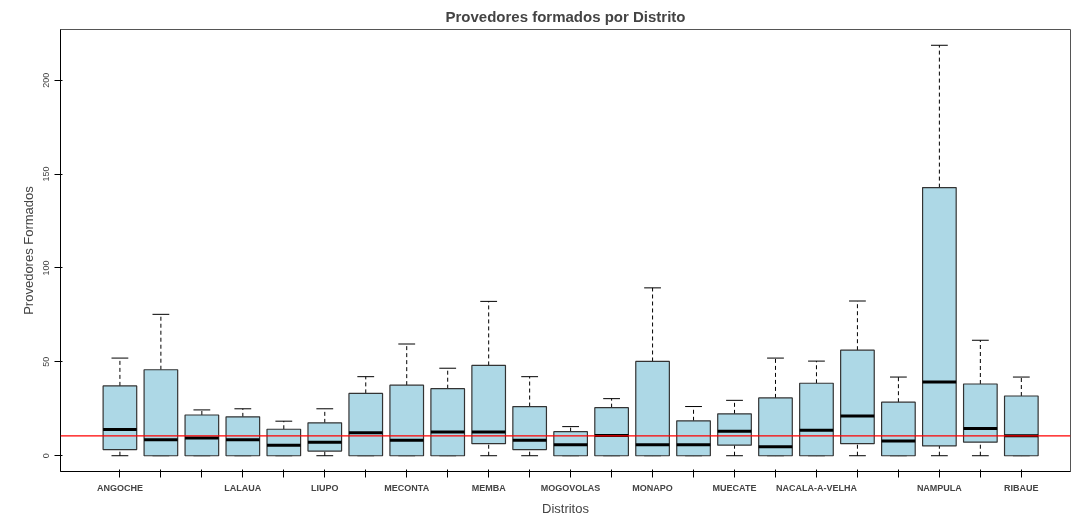 The width and height of the screenshot is (1079, 522). What do you see at coordinates (46, 80) in the screenshot?
I see `y-tick-label: 200` at bounding box center [46, 80].